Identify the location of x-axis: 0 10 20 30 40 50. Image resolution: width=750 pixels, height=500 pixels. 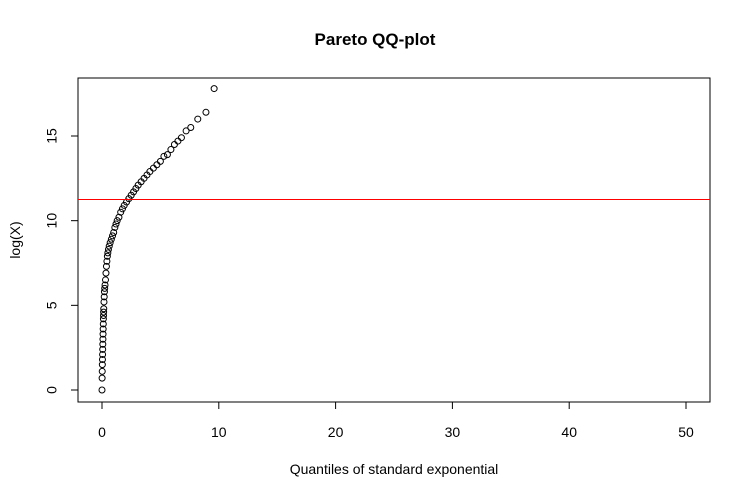
(396, 420).